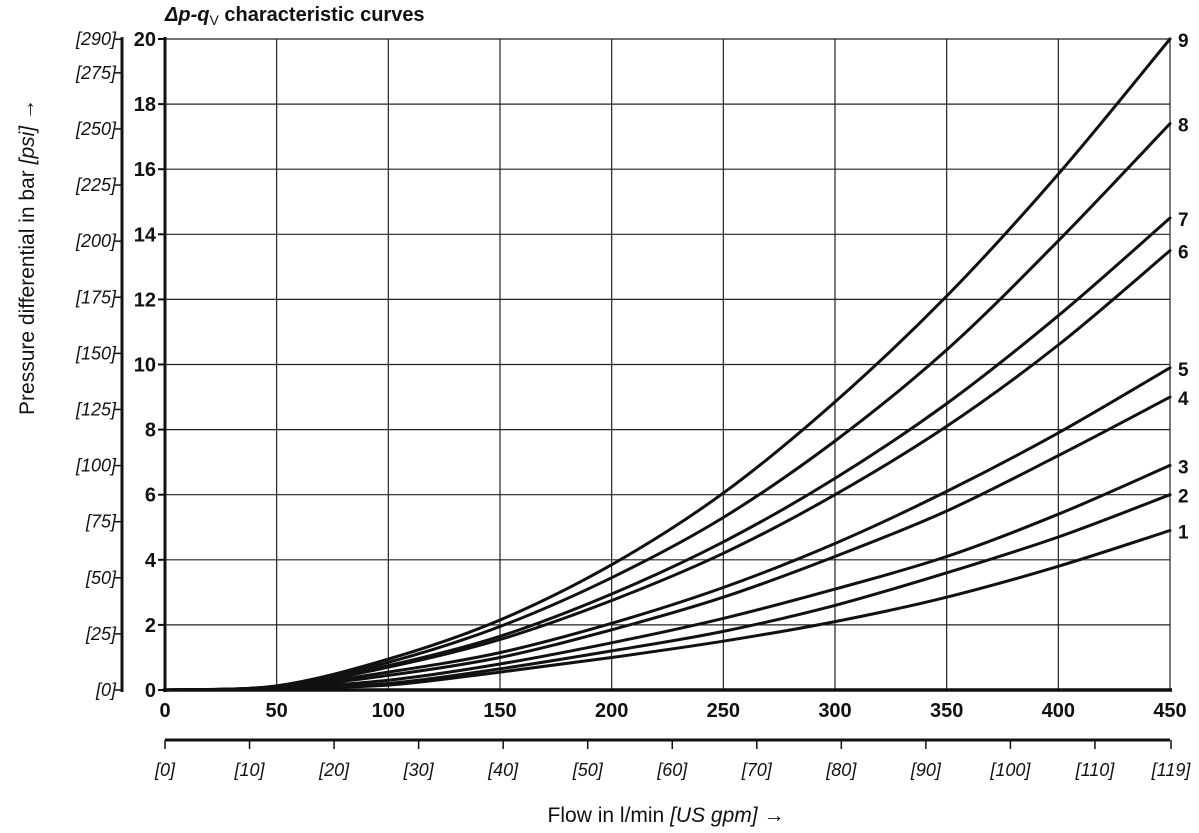 The height and width of the screenshot is (833, 1199). What do you see at coordinates (1171, 770) in the screenshot?
I see `gpm-tick-label: [119]` at bounding box center [1171, 770].